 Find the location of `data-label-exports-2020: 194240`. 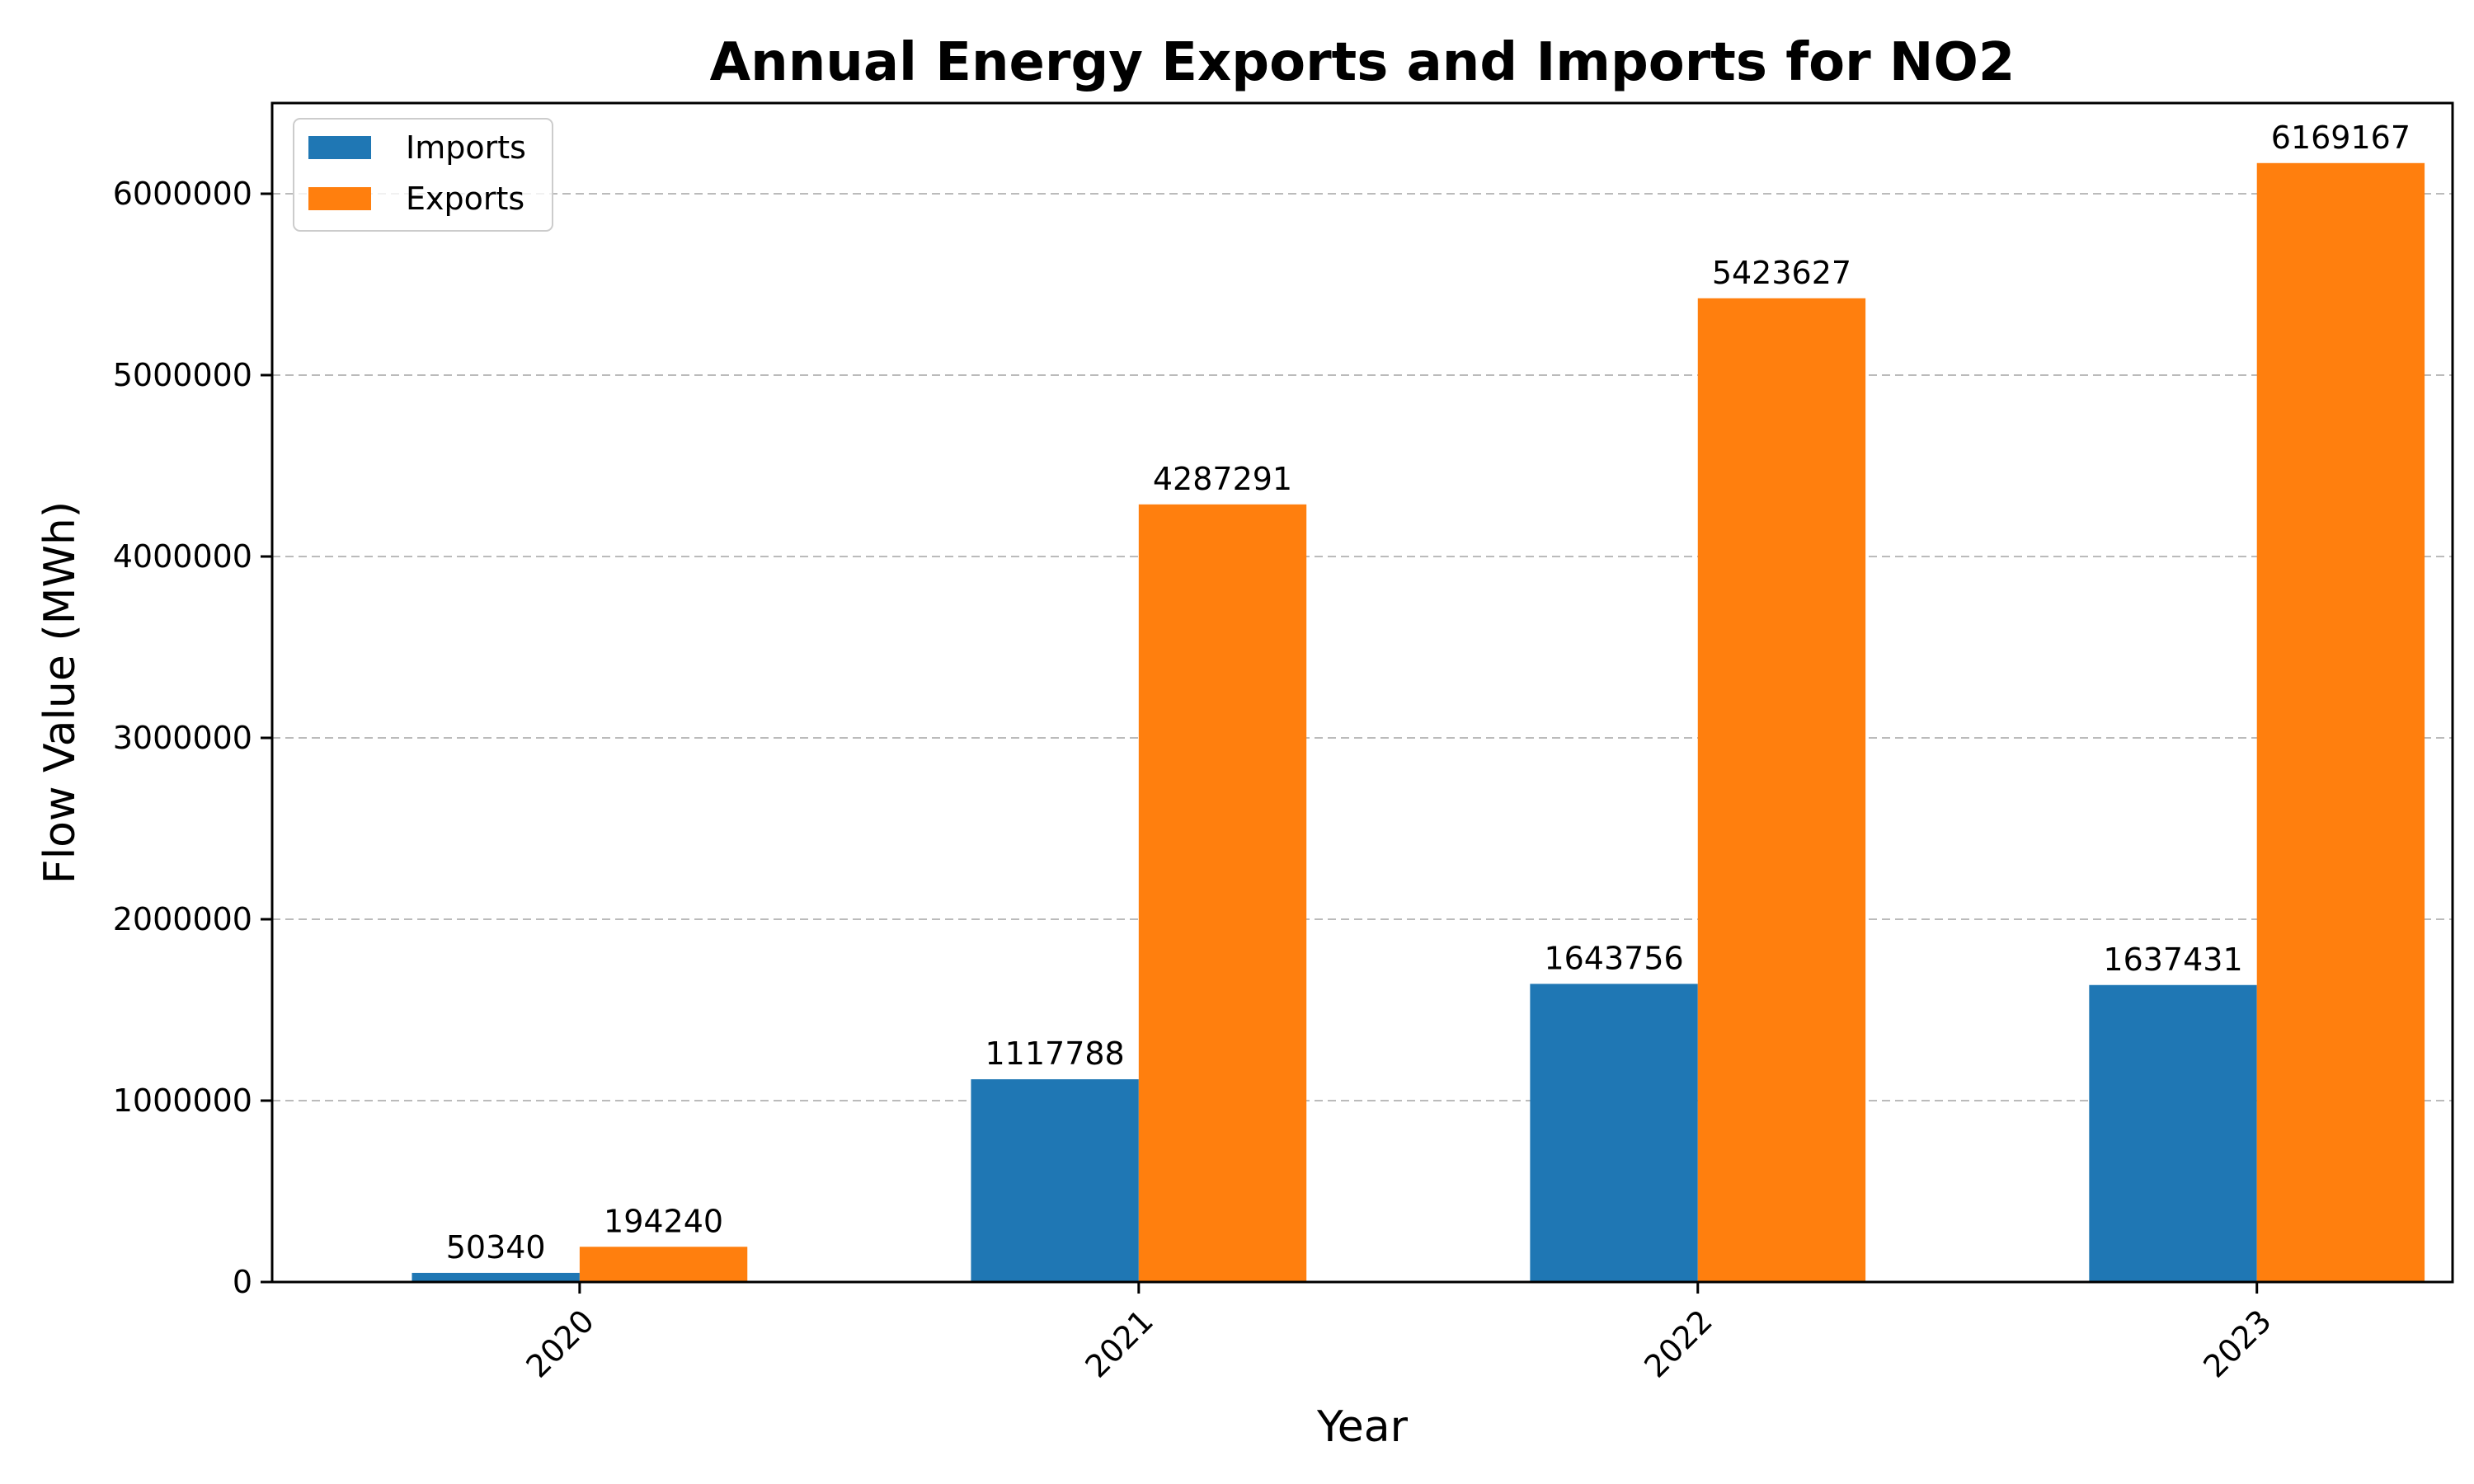

data-label-exports-2020: 194240 is located at coordinates (663, 1221).